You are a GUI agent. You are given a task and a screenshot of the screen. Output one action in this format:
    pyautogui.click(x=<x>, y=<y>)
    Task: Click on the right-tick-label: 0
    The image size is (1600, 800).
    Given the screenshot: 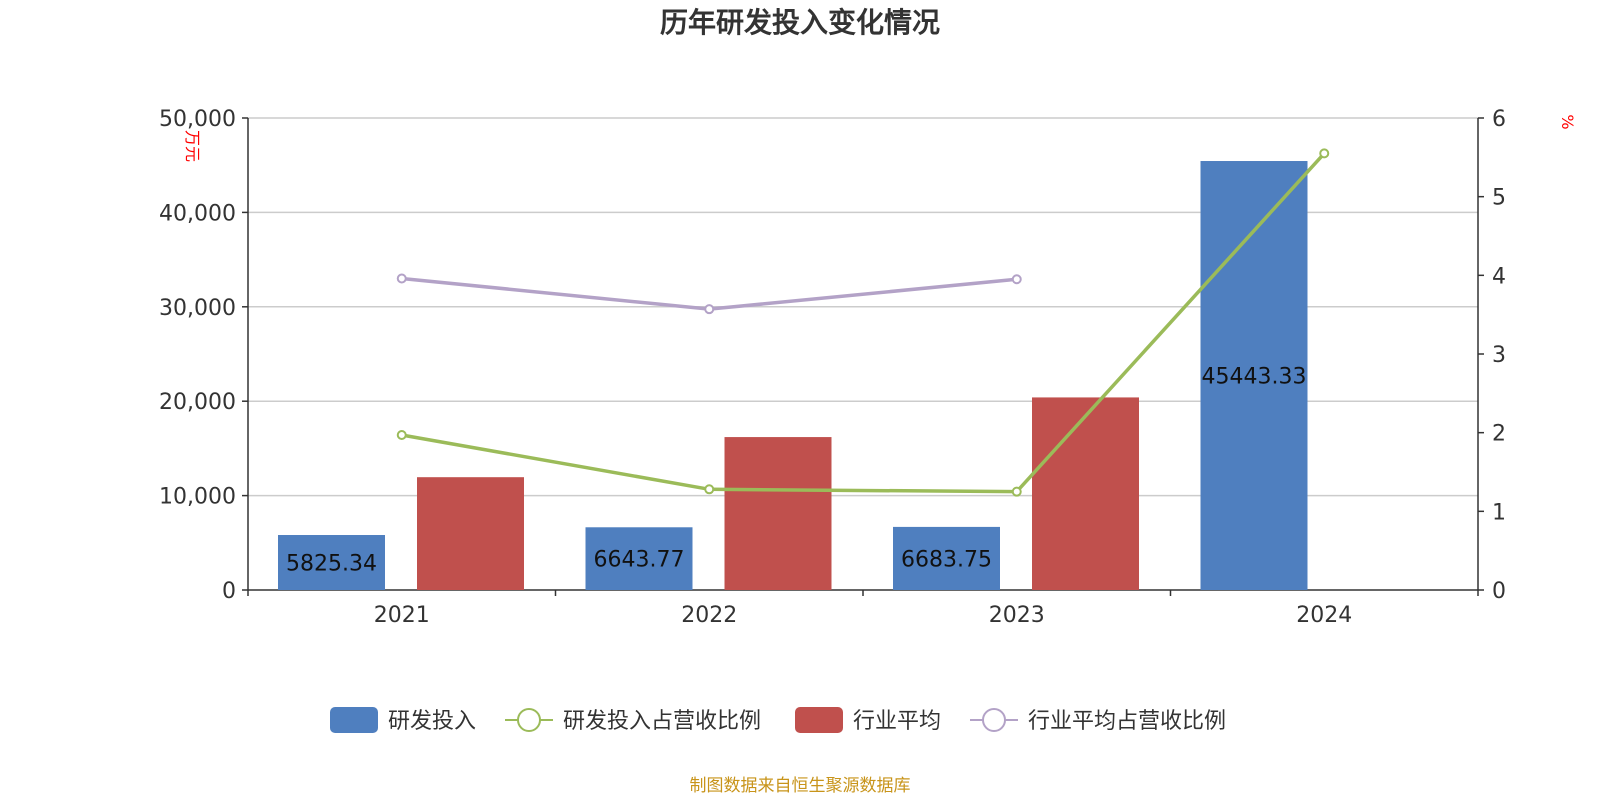 What is the action you would take?
    pyautogui.click(x=1499, y=591)
    